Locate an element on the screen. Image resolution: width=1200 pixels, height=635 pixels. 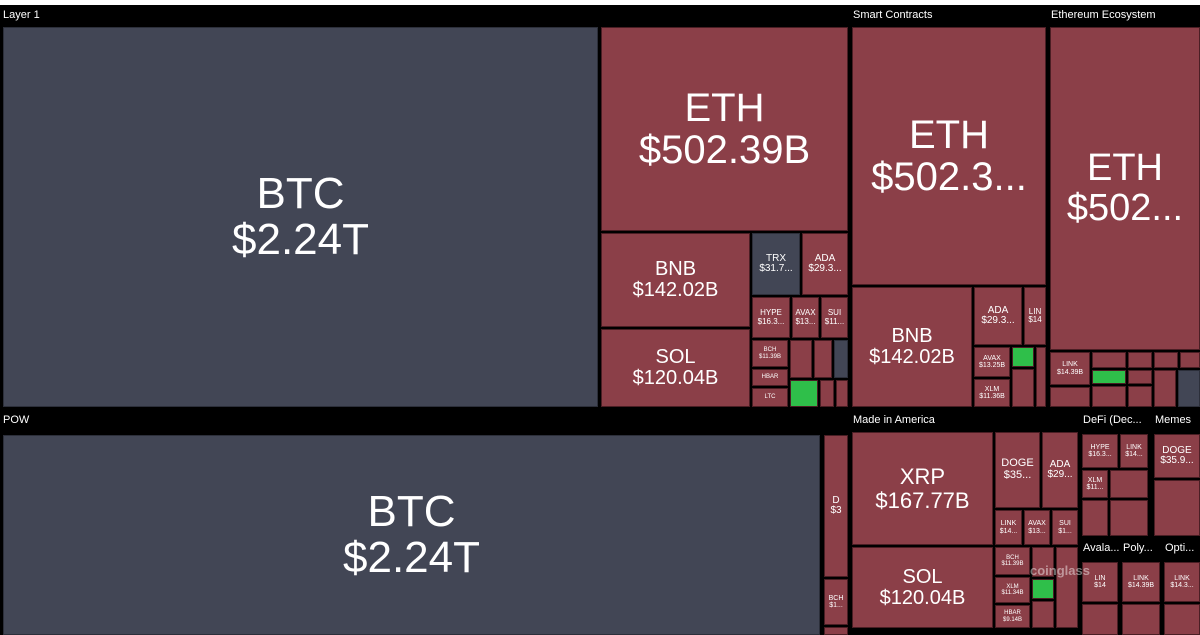
coin-label: BCH is located at coordinates (770, 350).